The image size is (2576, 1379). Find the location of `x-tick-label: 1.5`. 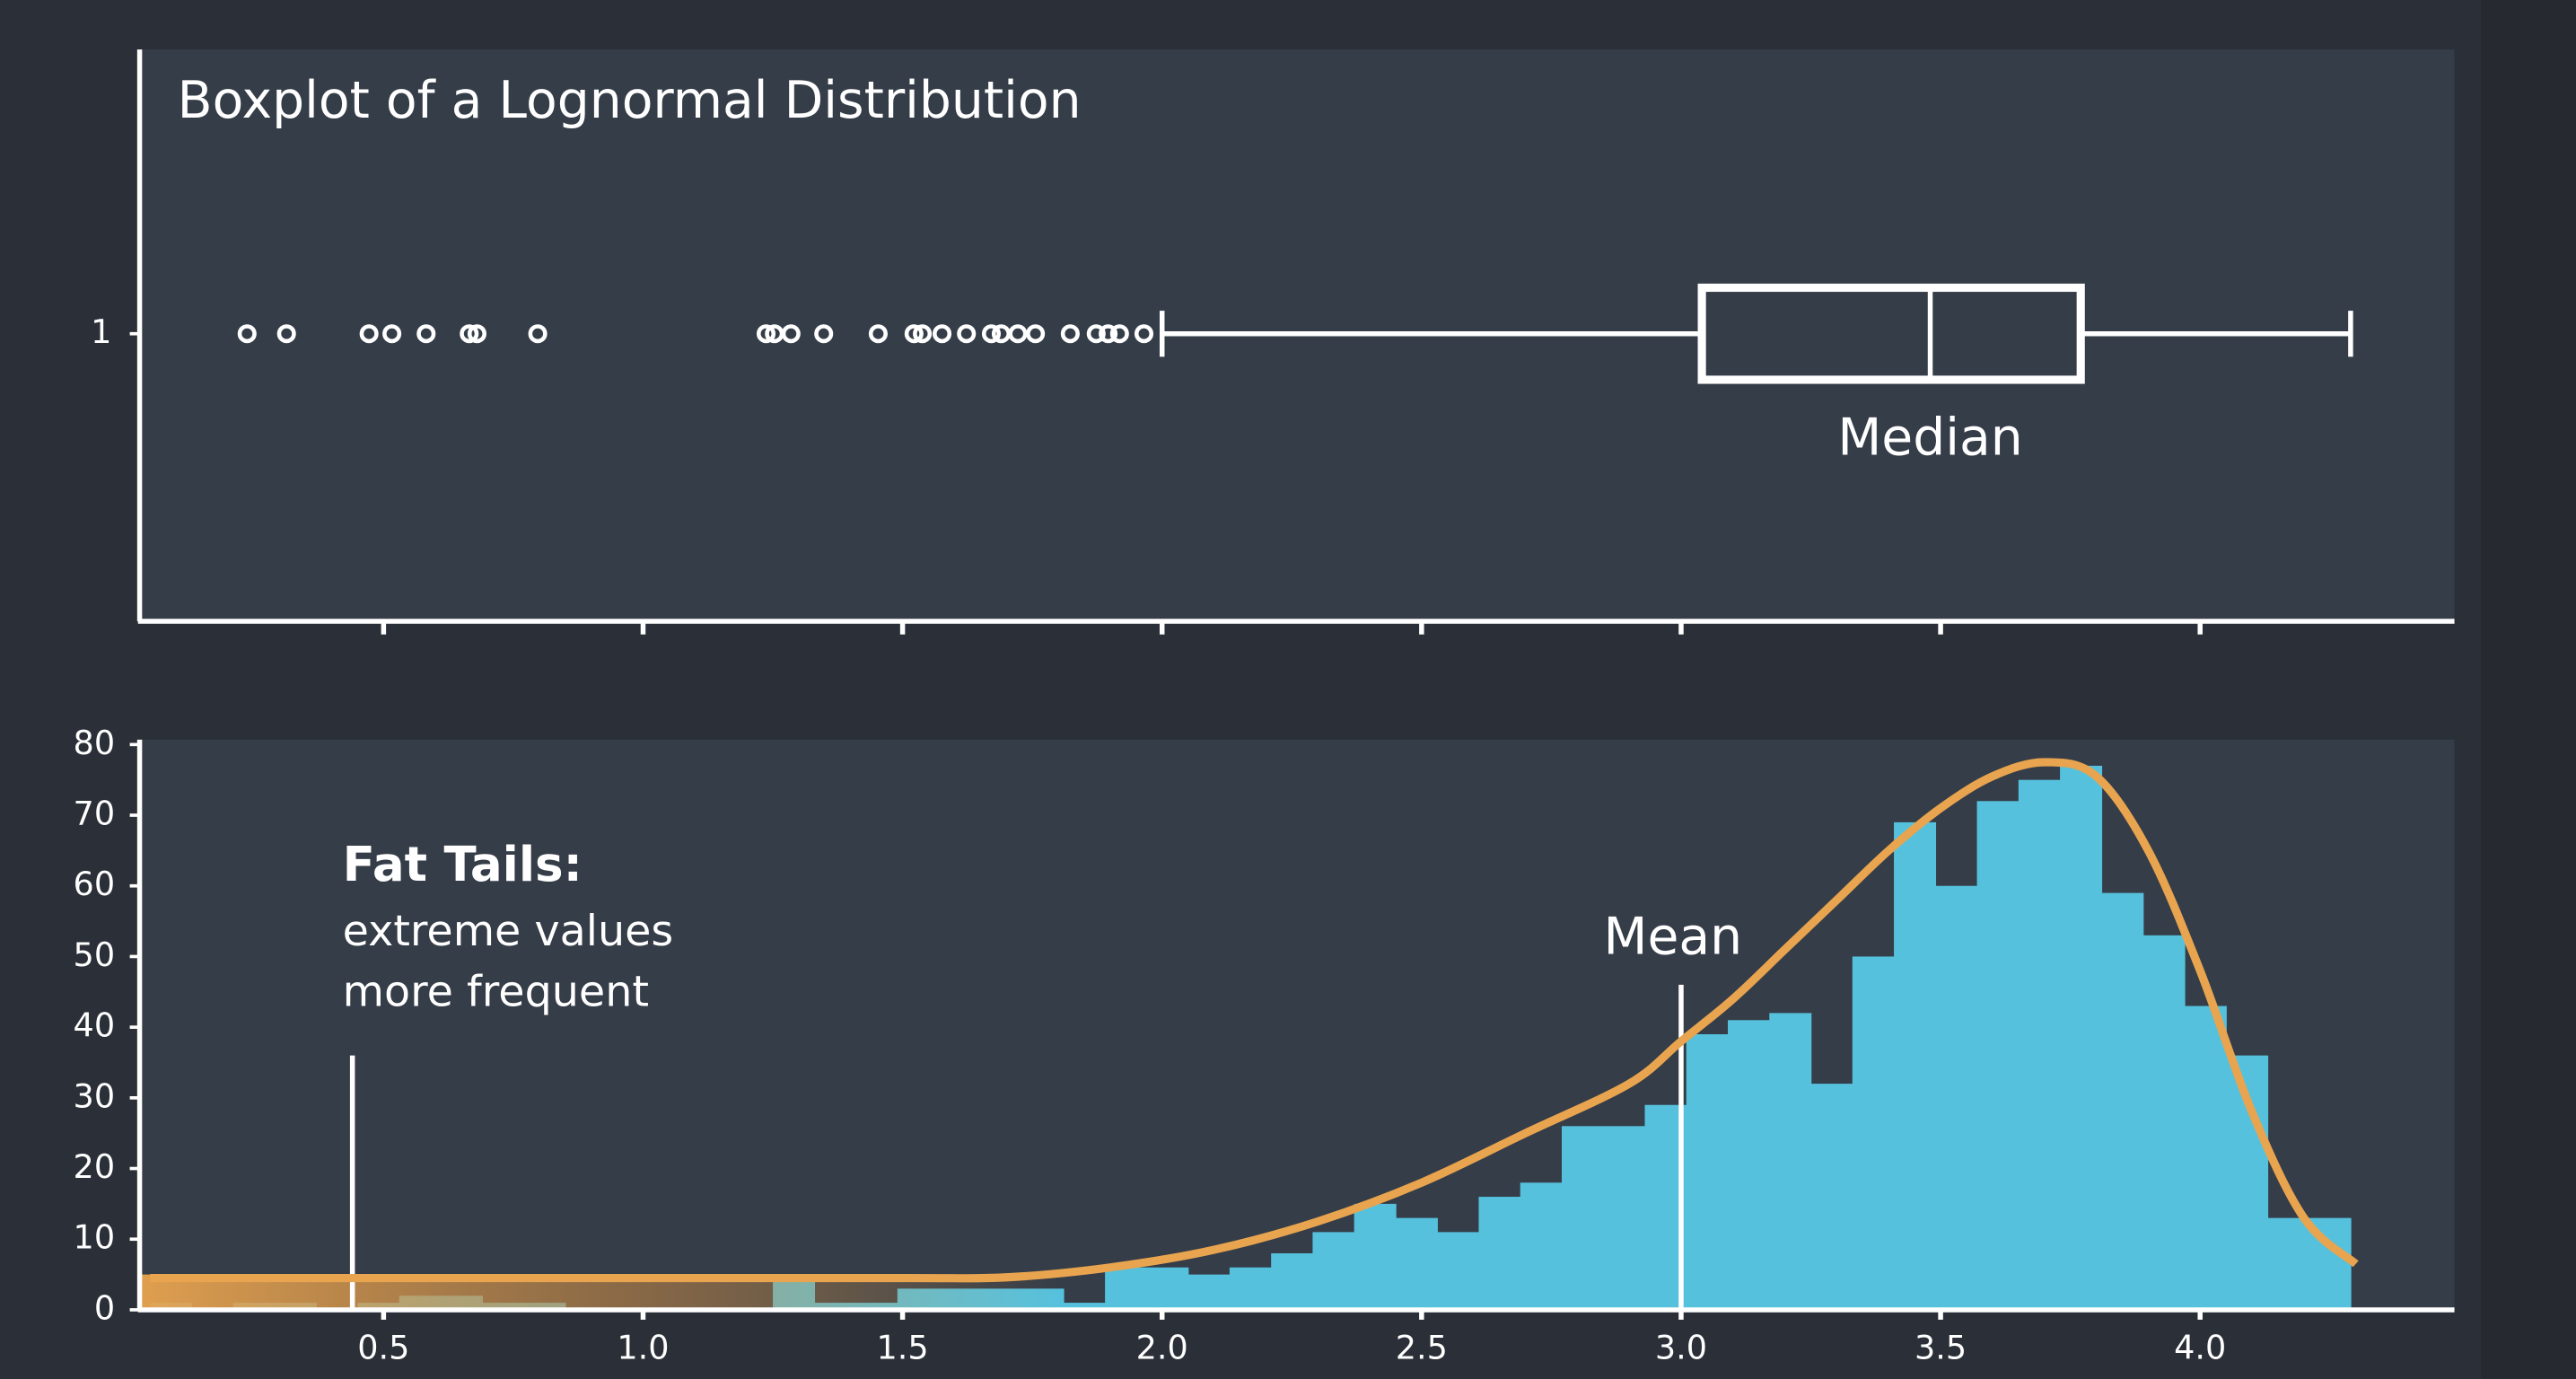

x-tick-label: 1.5 is located at coordinates (902, 1347).